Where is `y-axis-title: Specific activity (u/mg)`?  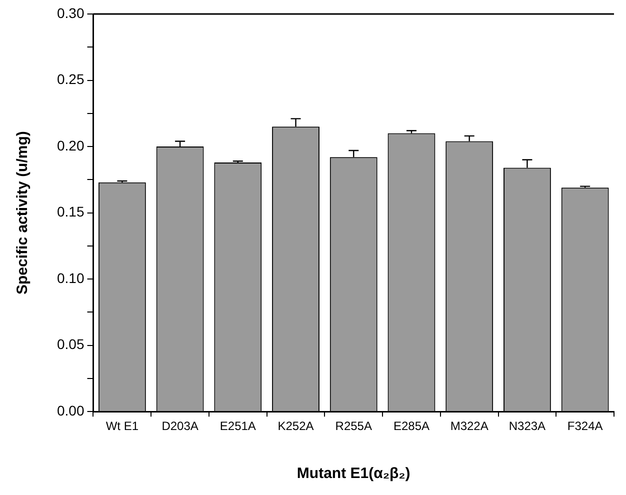
y-axis-title: Specific activity (u/mg) is located at coordinates (23, 212).